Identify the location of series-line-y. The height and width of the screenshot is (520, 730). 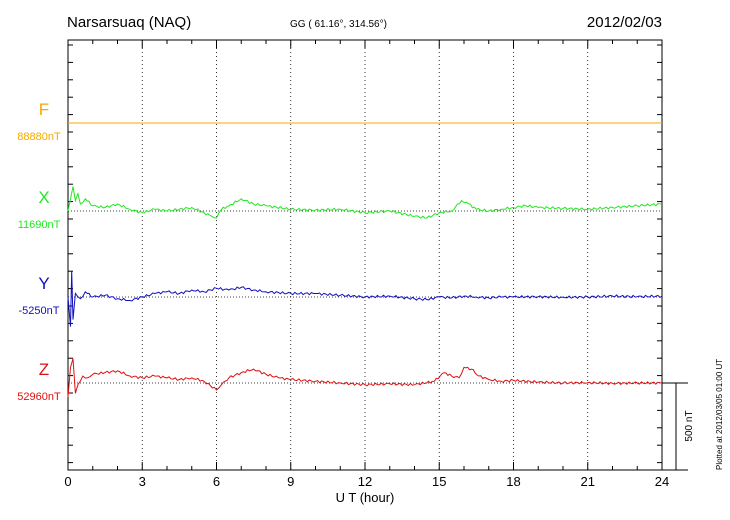
(365, 298).